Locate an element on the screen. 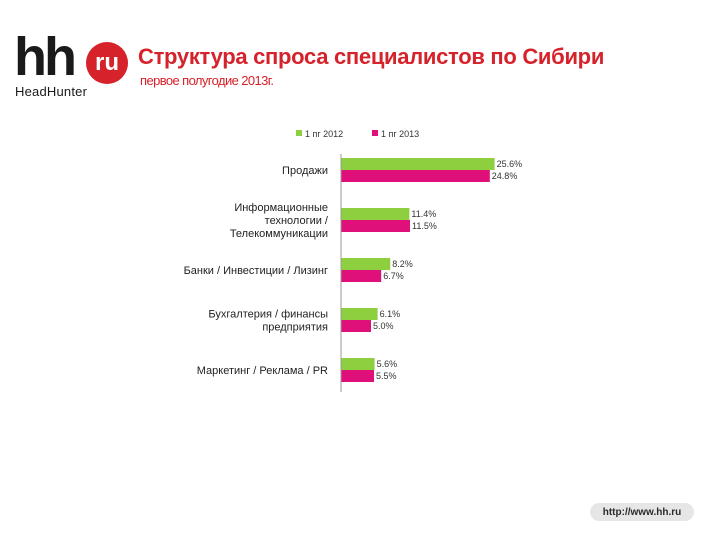  category-label-3-1: предприятия is located at coordinates (295, 328).